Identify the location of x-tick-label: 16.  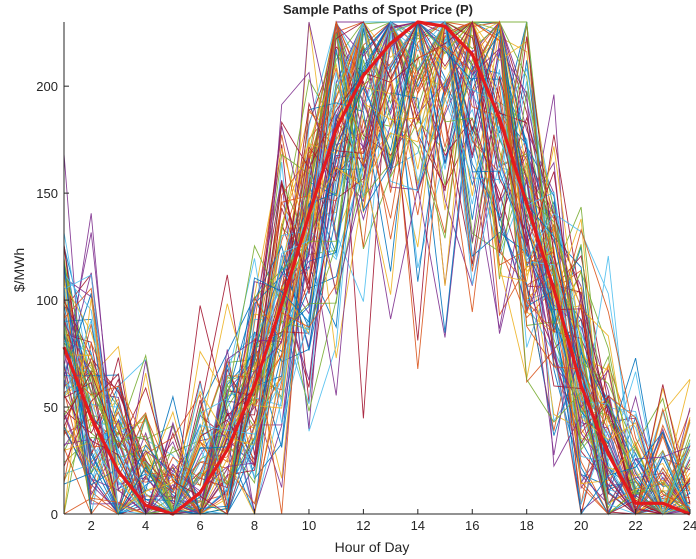
(472, 525).